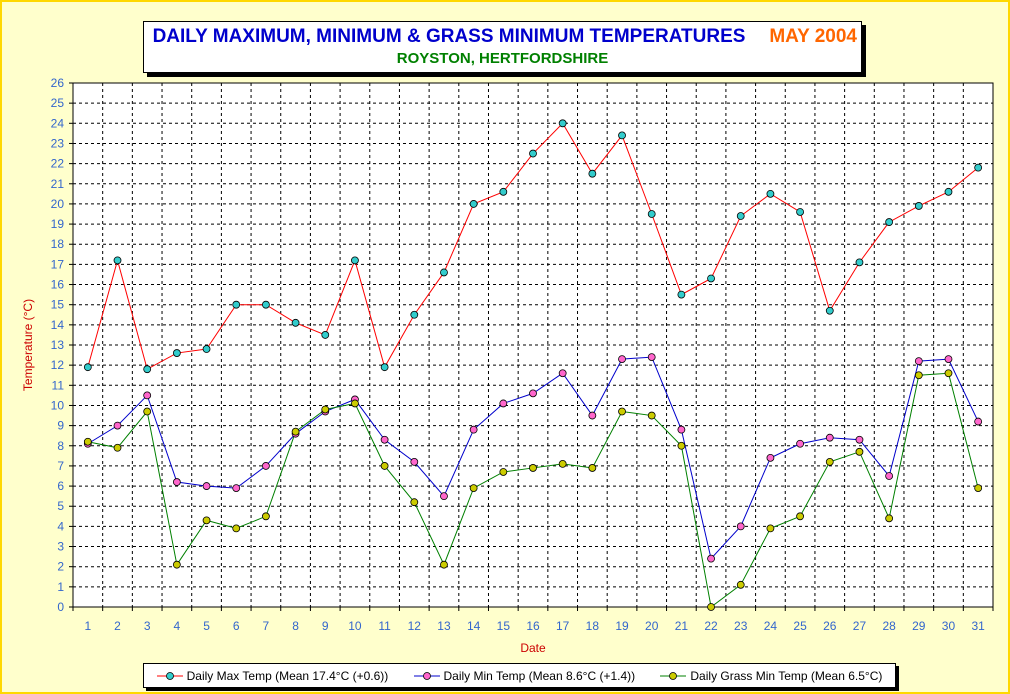  I want to click on x-tick-label: 8, so click(295, 626).